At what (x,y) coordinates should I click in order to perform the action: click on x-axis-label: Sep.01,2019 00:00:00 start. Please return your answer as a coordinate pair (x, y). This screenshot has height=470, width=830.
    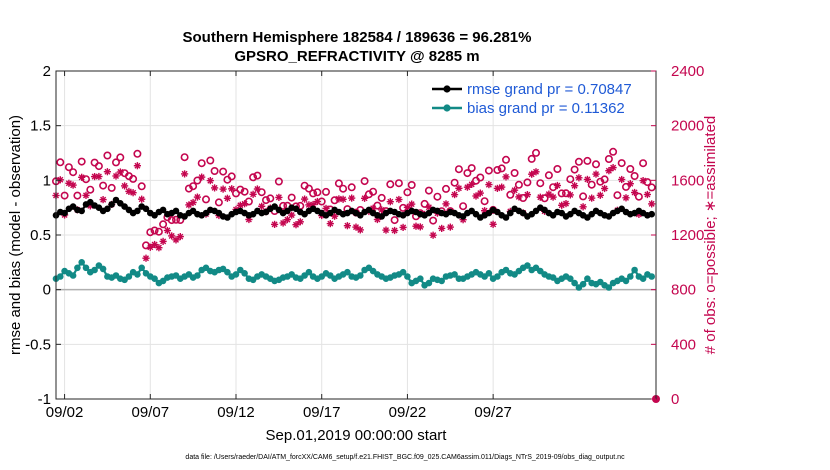
    Looking at the image, I should click on (357, 435).